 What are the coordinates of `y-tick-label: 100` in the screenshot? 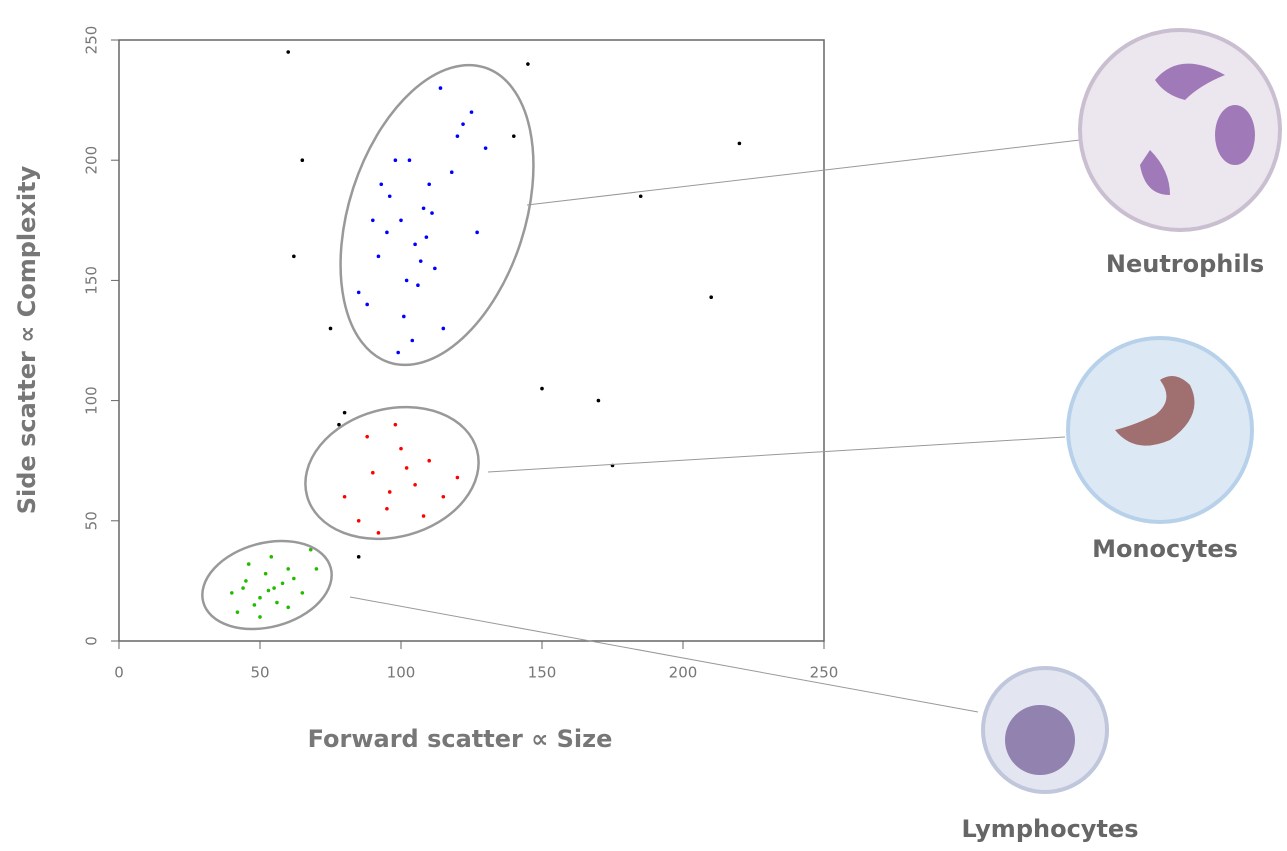 It's located at (92, 400).